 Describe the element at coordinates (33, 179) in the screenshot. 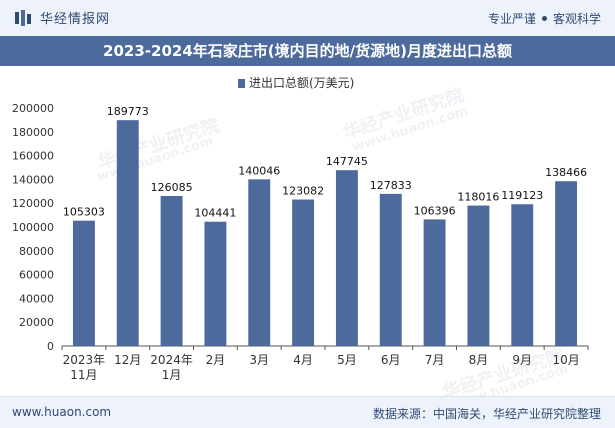

I see `y-tick-label: 140000` at that location.